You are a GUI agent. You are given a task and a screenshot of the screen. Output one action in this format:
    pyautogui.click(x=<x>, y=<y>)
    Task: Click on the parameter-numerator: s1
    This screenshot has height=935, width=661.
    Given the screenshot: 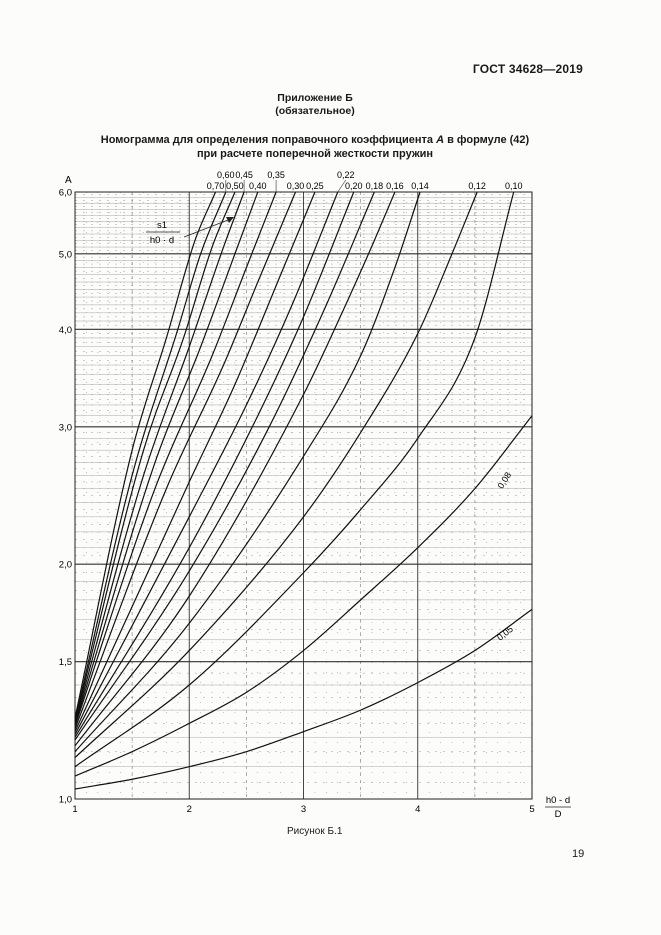 What is the action you would take?
    pyautogui.click(x=162, y=225)
    